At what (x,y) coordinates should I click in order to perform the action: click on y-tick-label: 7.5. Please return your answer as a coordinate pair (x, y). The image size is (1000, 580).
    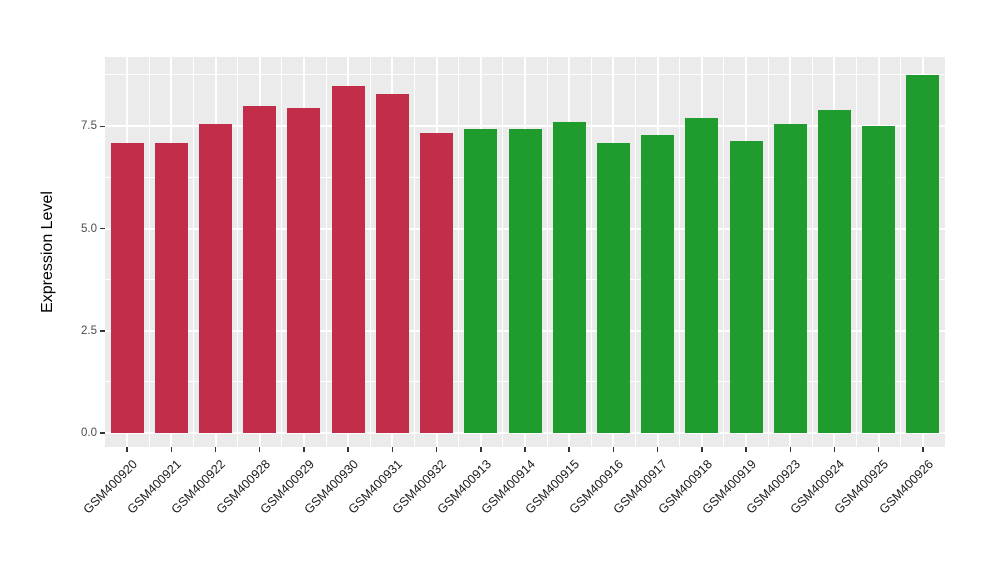
    Looking at the image, I should click on (89, 126).